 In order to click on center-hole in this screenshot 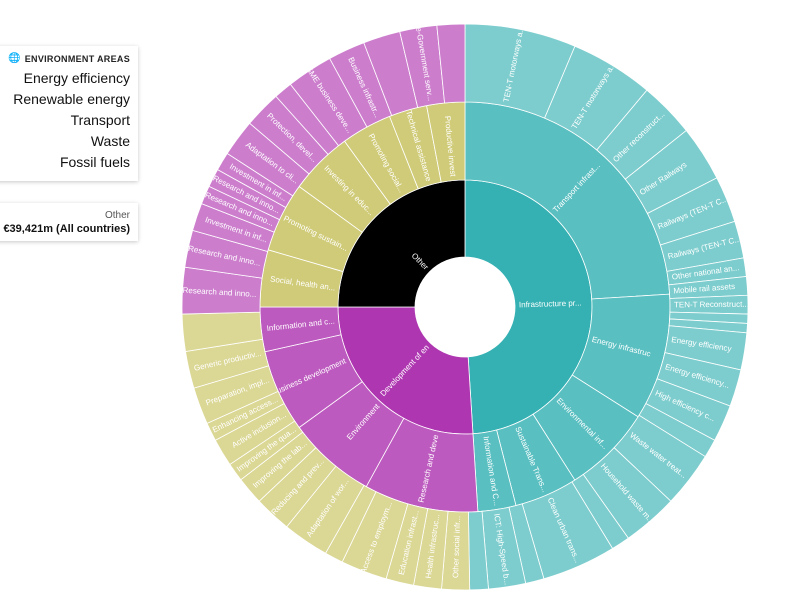, I will do `click(465, 307)`.